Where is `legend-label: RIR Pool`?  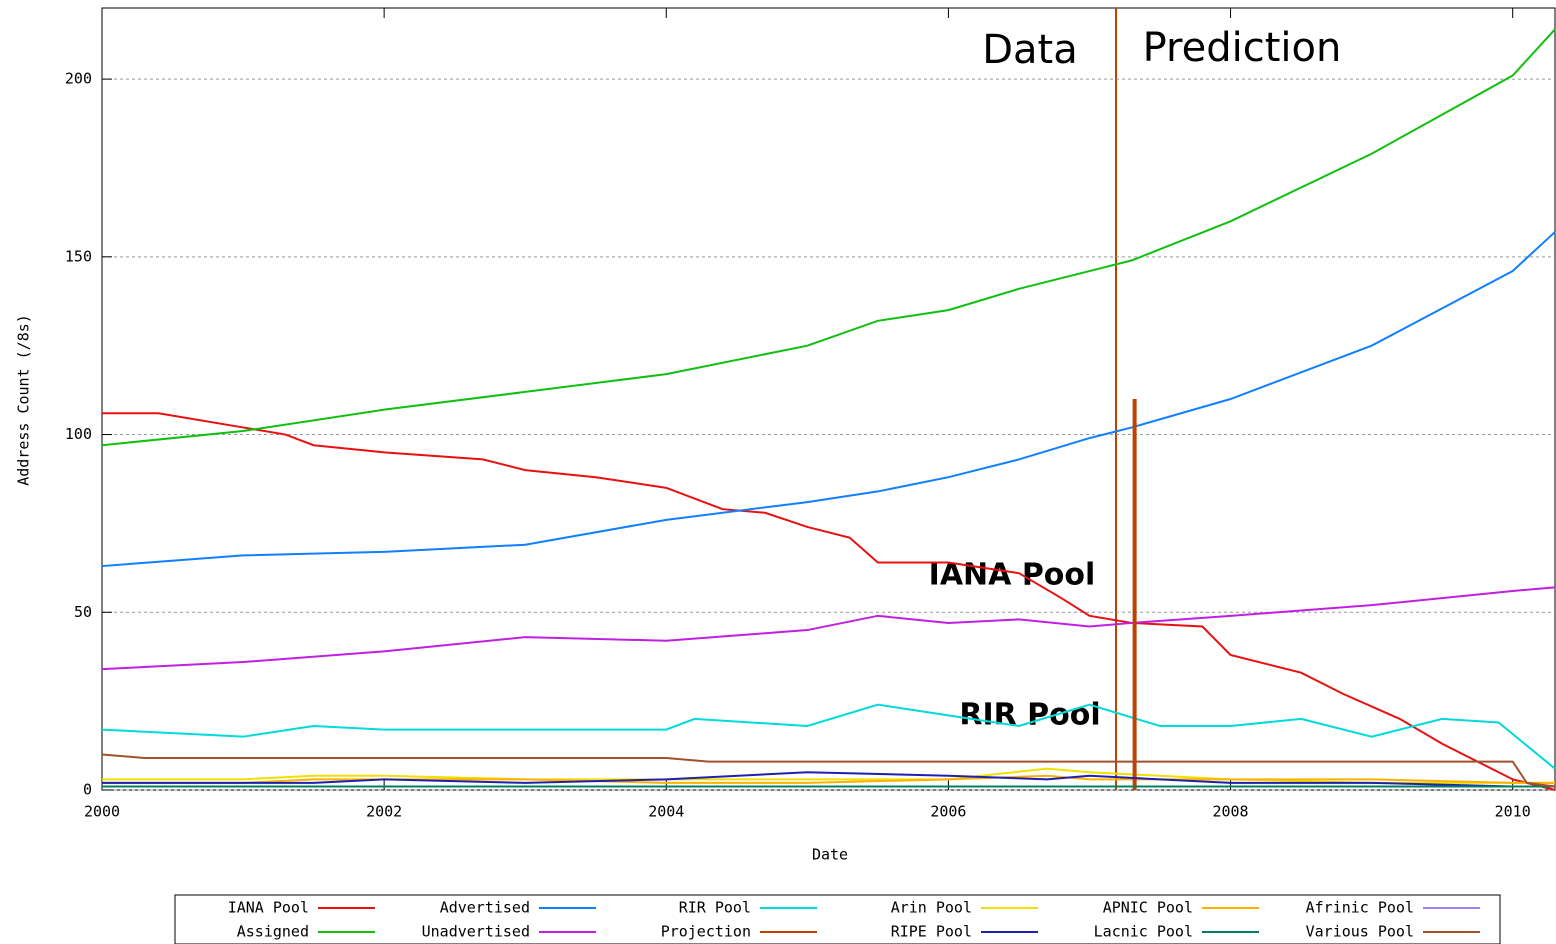
legend-label: RIR Pool is located at coordinates (715, 908).